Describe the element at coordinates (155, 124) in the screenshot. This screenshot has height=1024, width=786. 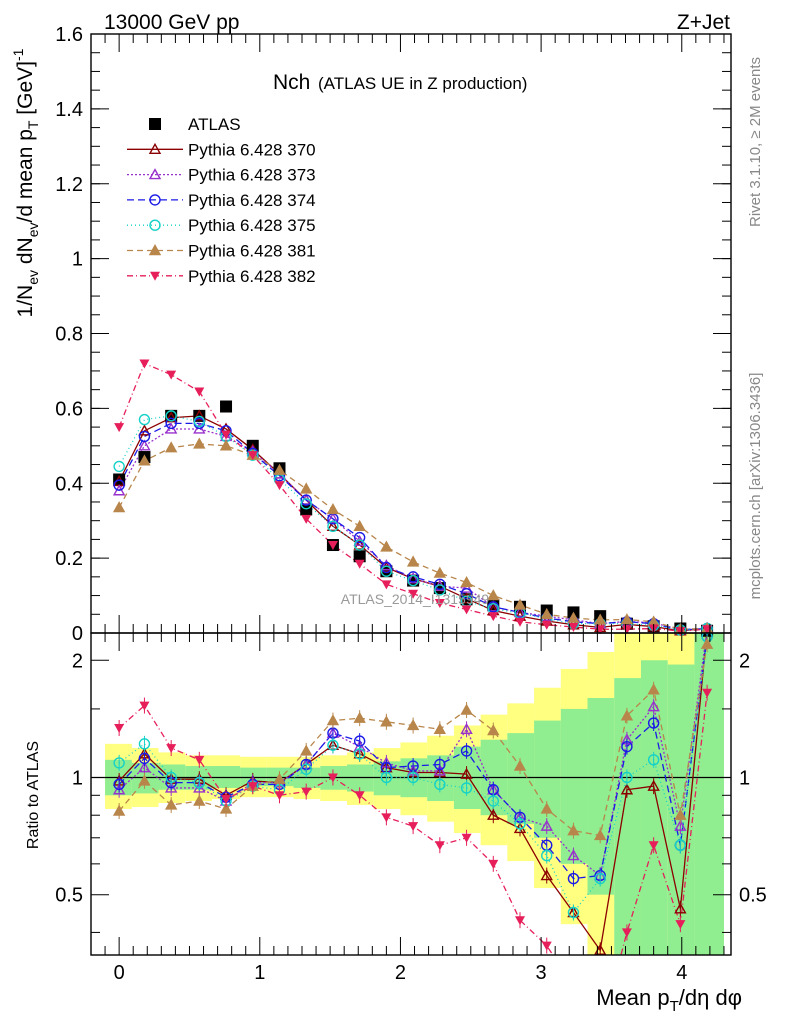
I see `legend-marker-data` at that location.